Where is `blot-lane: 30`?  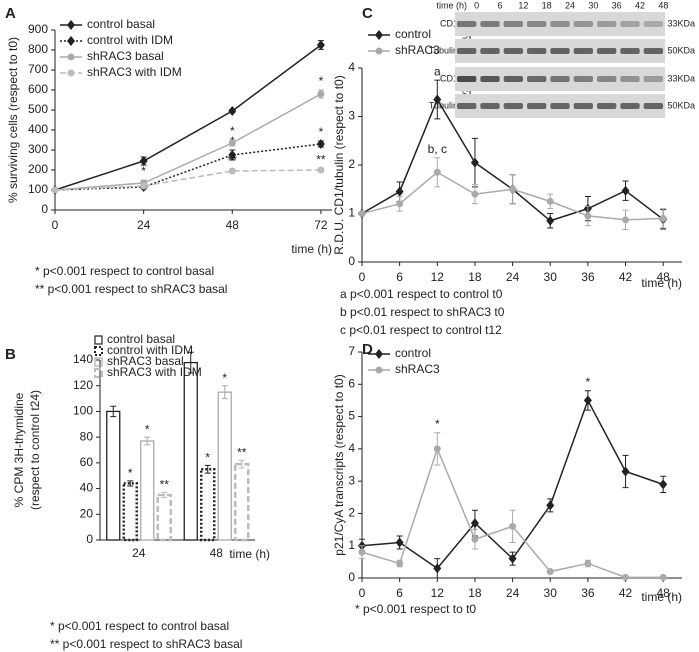
blot-lane: 30 is located at coordinates (593, 5).